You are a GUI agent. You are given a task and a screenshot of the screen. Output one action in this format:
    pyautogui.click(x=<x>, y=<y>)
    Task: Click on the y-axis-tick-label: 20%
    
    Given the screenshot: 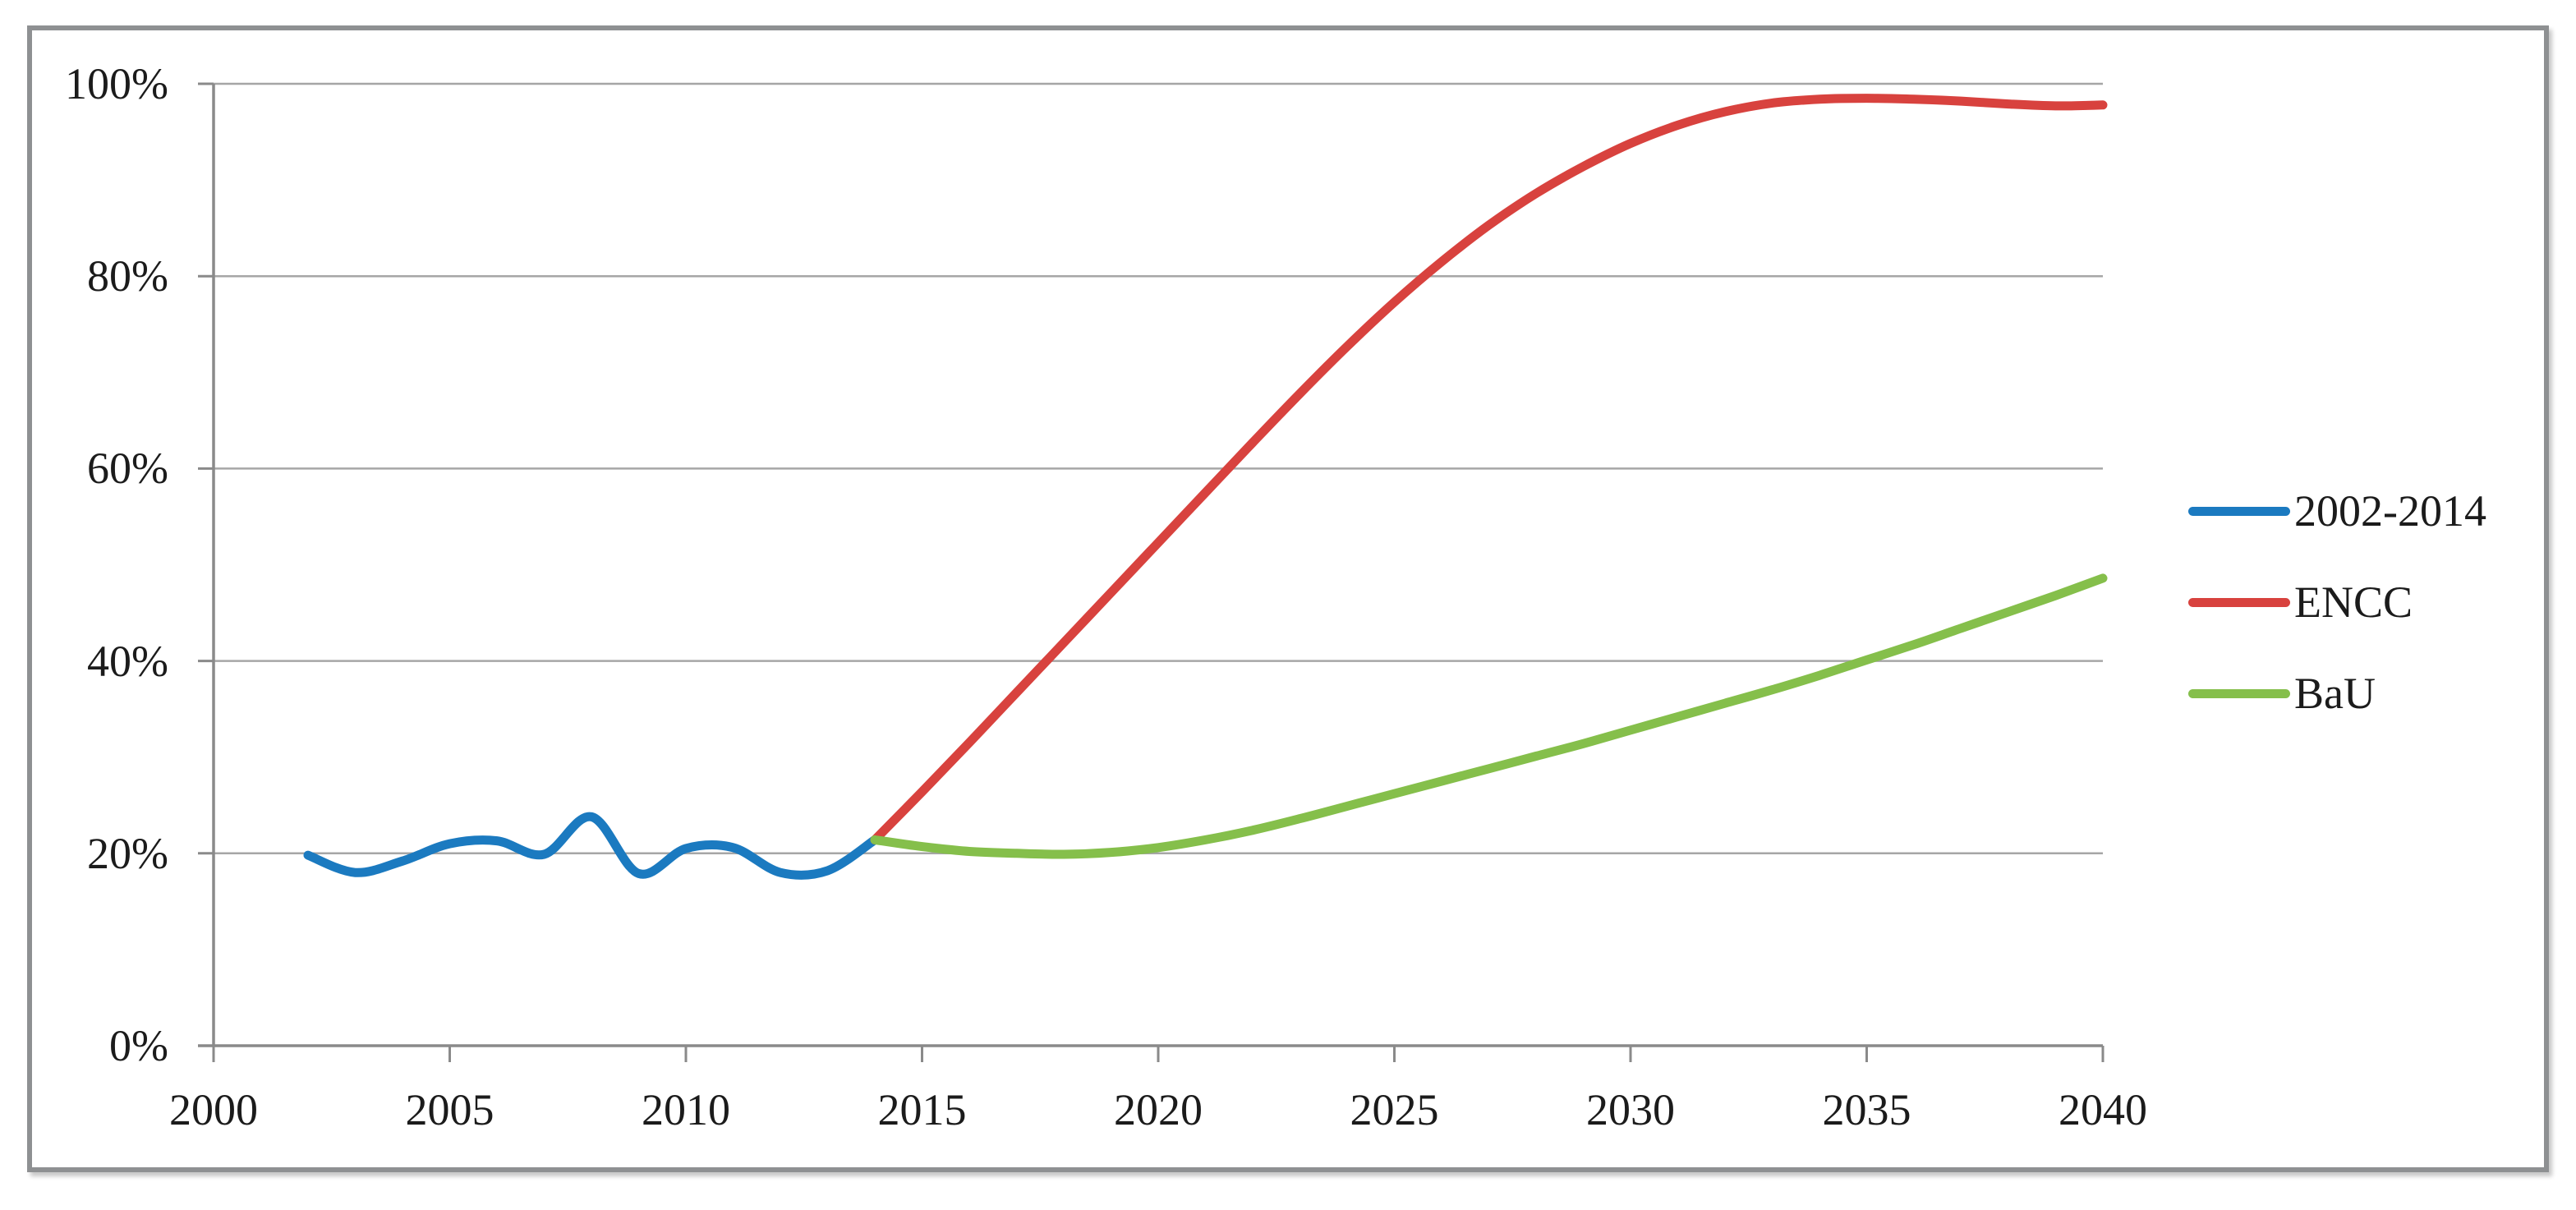 What is the action you would take?
    pyautogui.click(x=128, y=853)
    